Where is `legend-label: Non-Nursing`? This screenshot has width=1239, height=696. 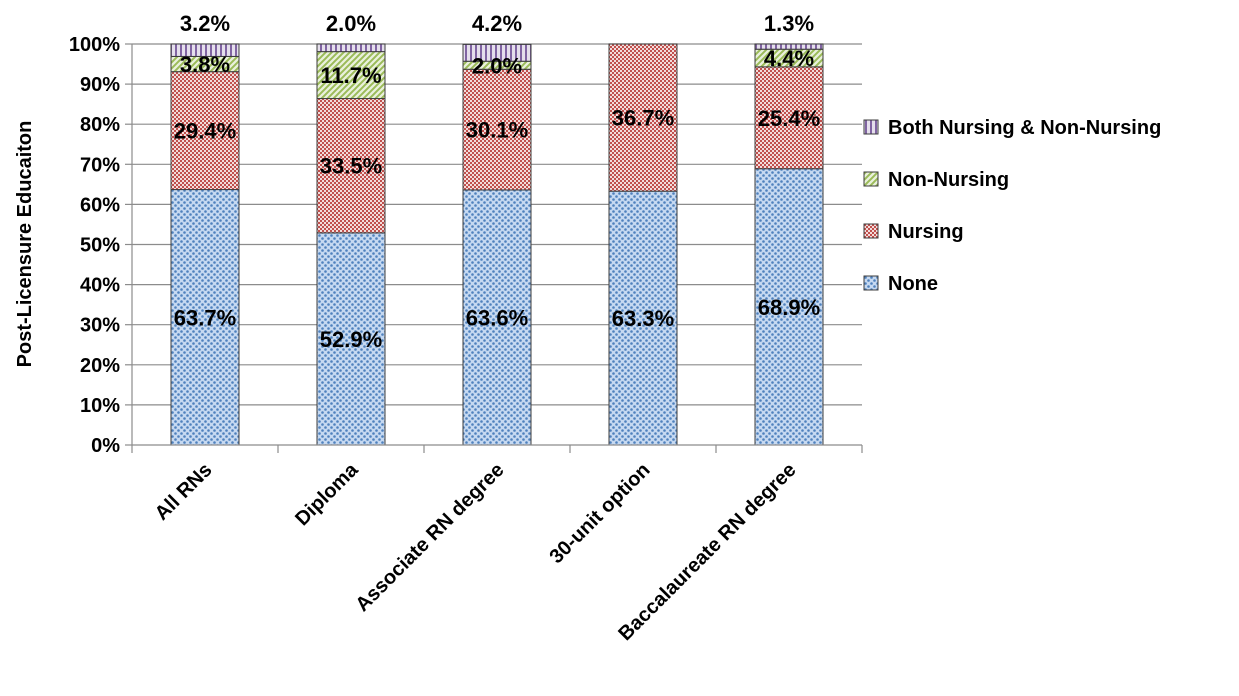
legend-label: Non-Nursing is located at coordinates (948, 180).